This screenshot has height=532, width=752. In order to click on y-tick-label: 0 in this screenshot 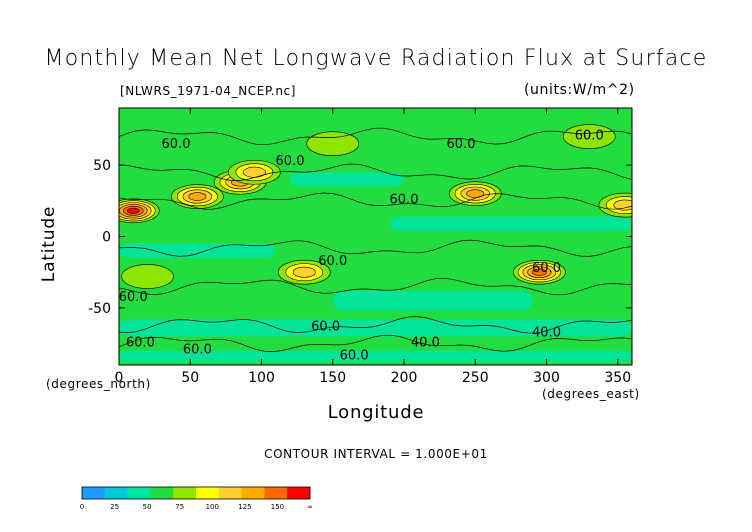, I will do `click(106, 238)`.